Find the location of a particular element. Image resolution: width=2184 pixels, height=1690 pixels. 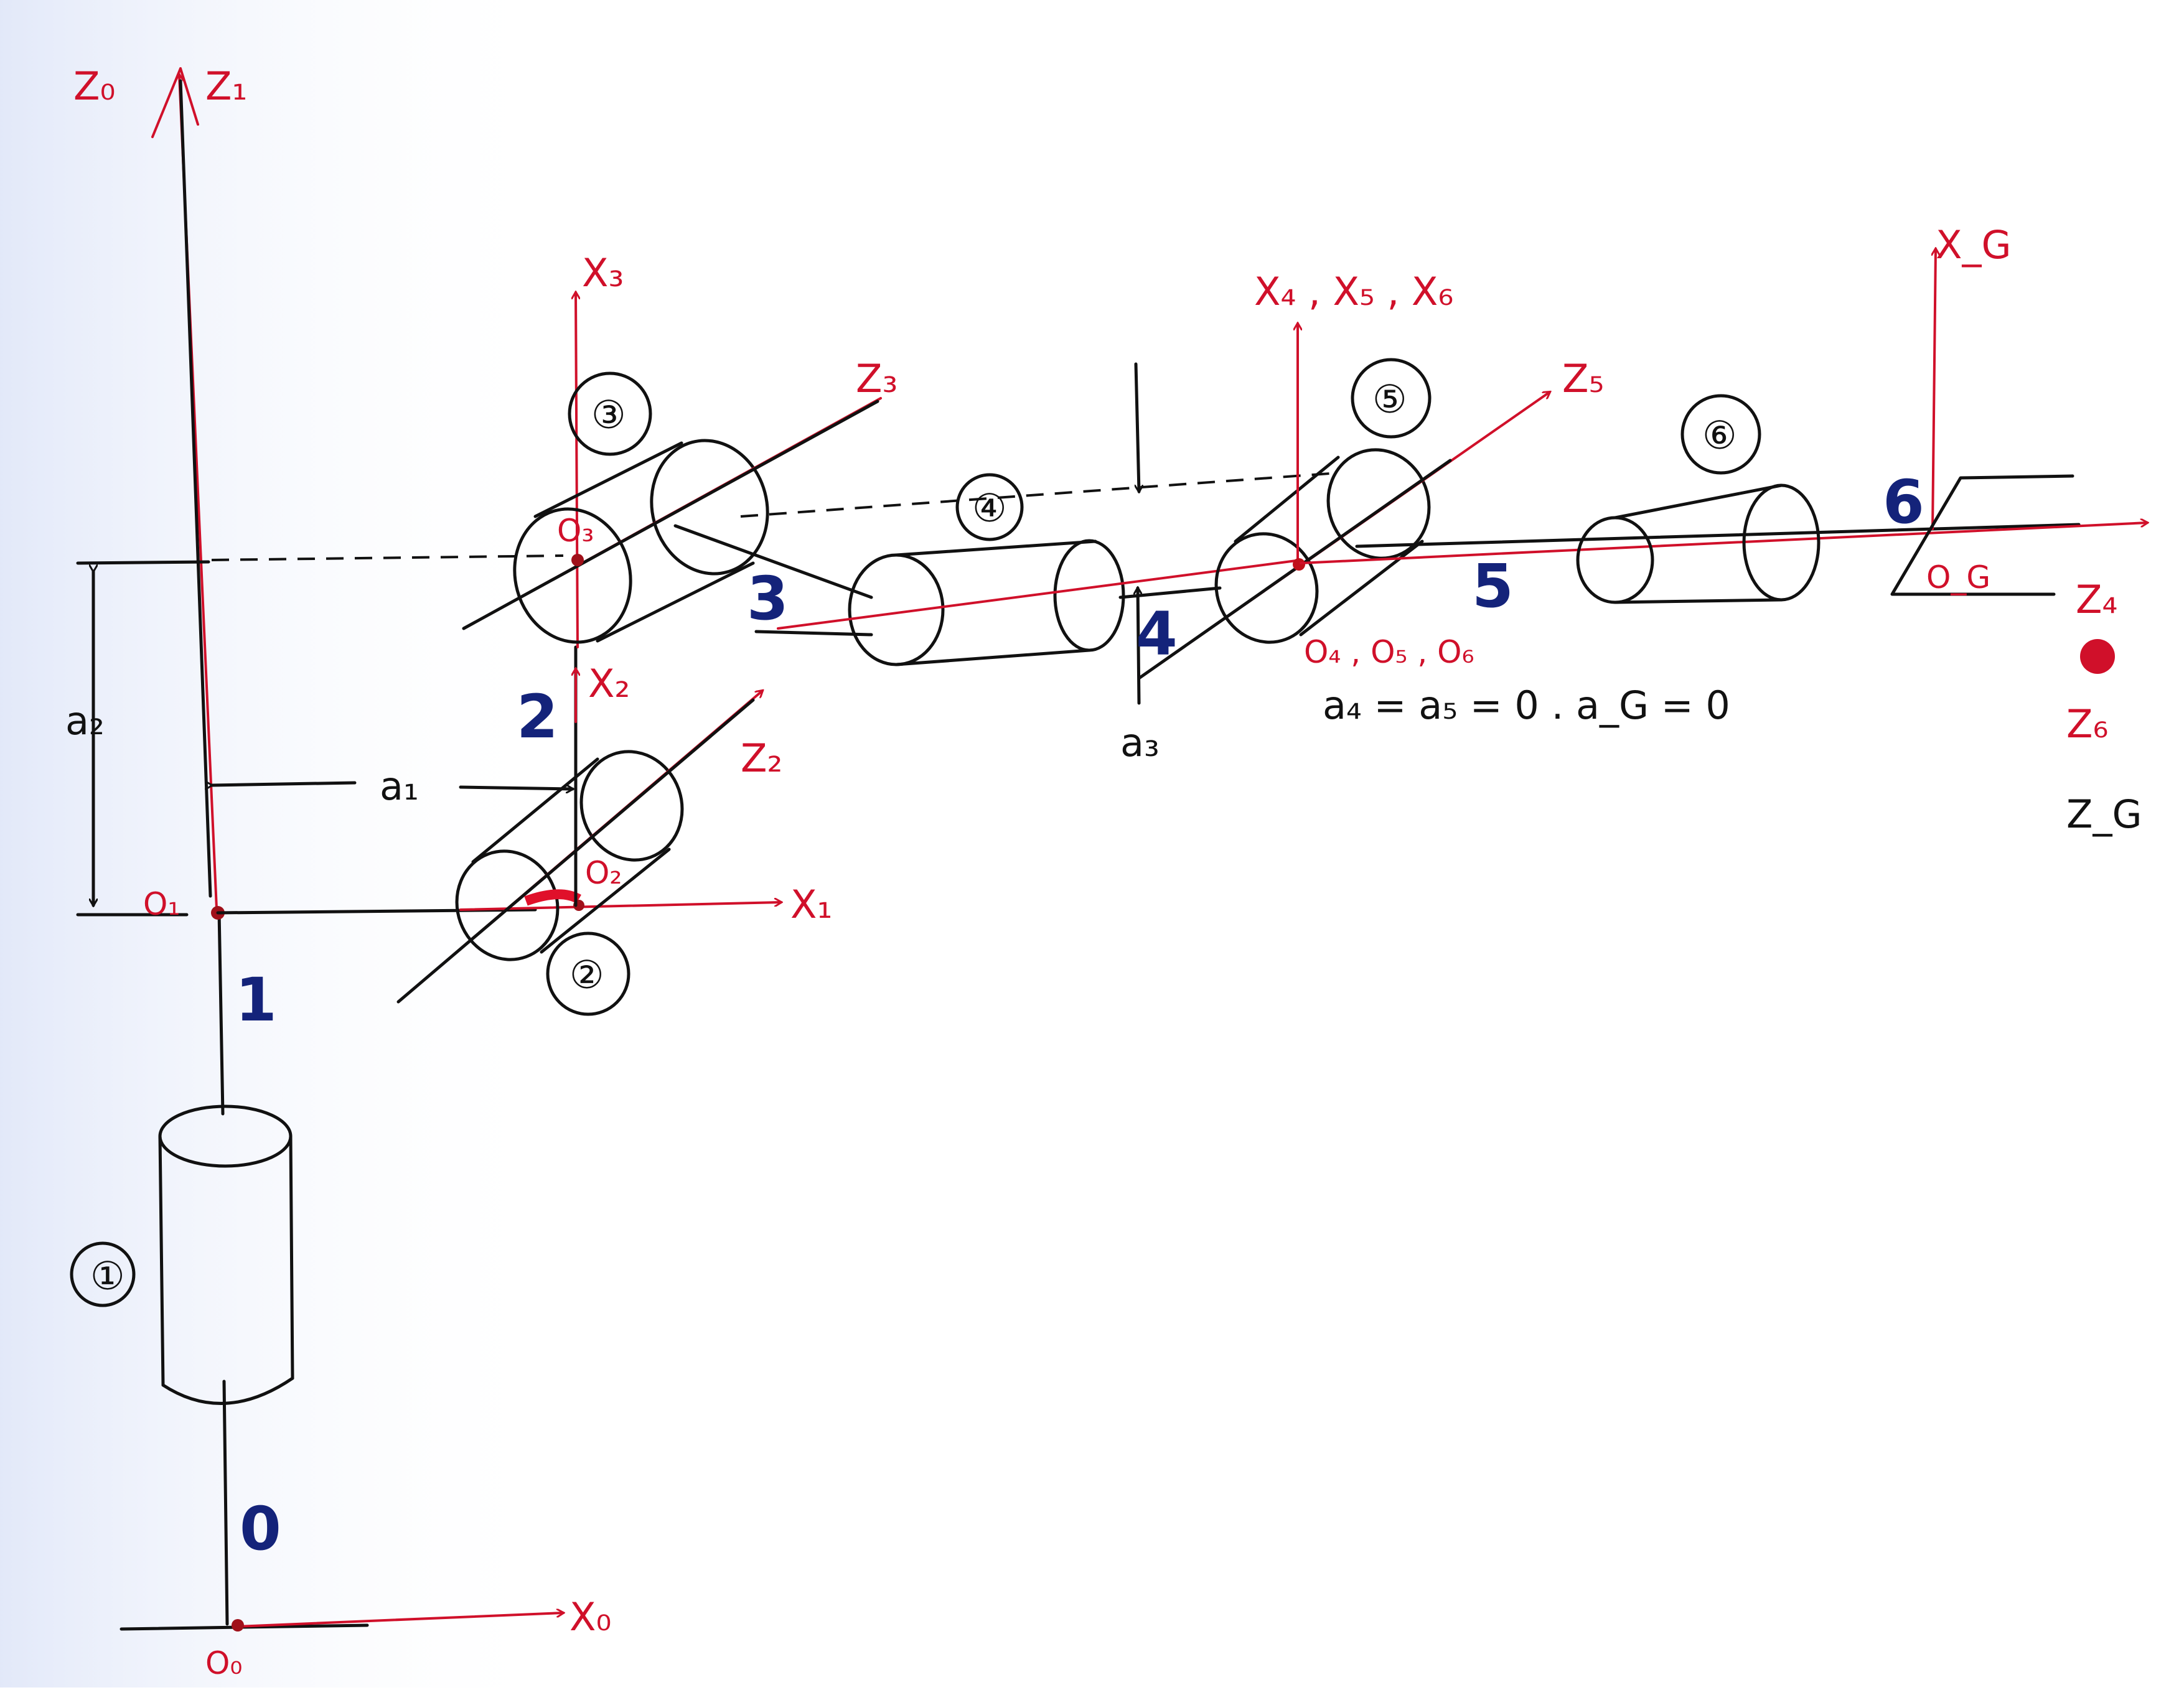

x0-axis is located at coordinates (399, 1621).